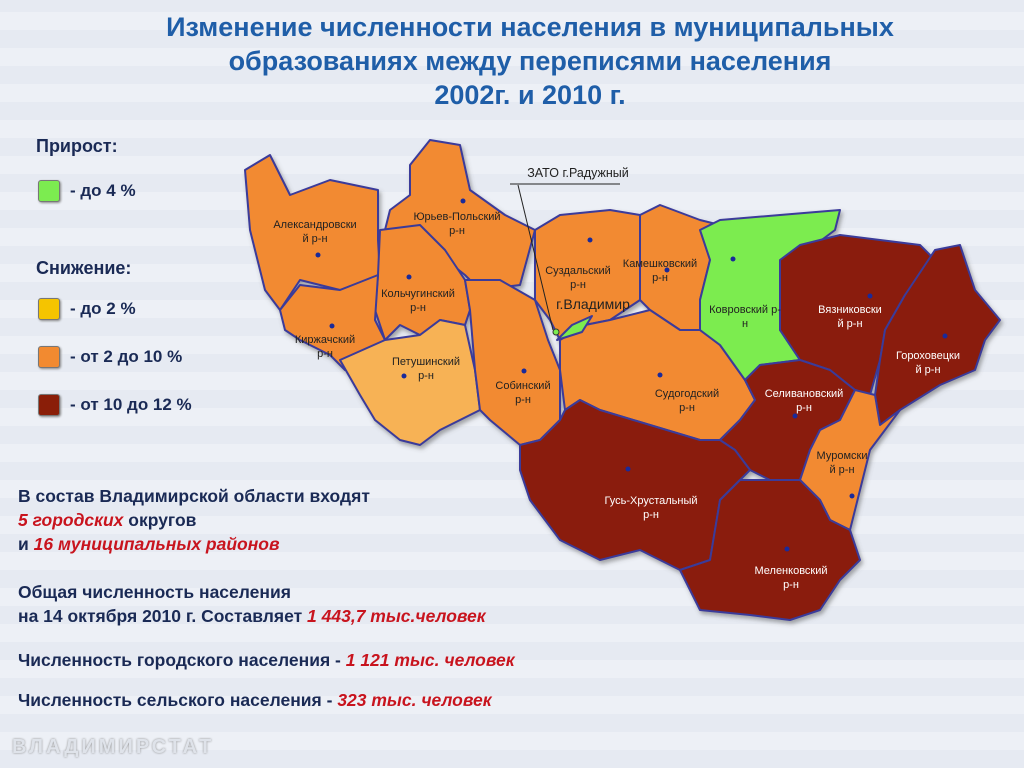 This screenshot has width=1024, height=768. I want to click on district-label: Меленковский р-н, so click(790, 578).